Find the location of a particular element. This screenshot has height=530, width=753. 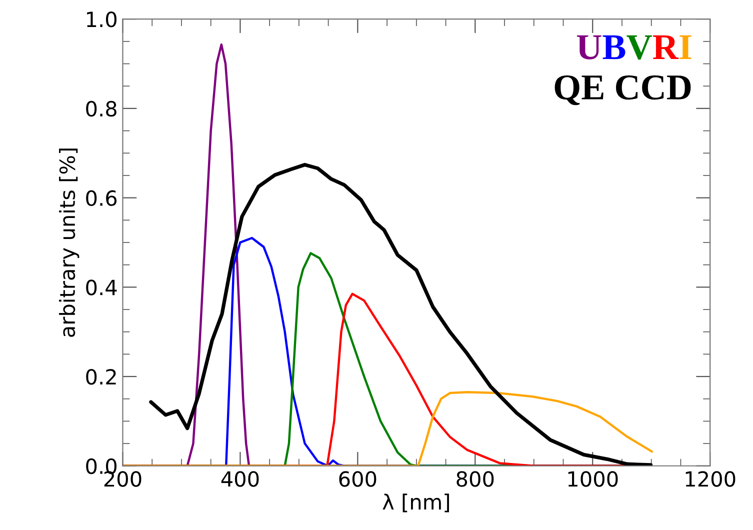

x-tick-label: 1000 is located at coordinates (593, 479).